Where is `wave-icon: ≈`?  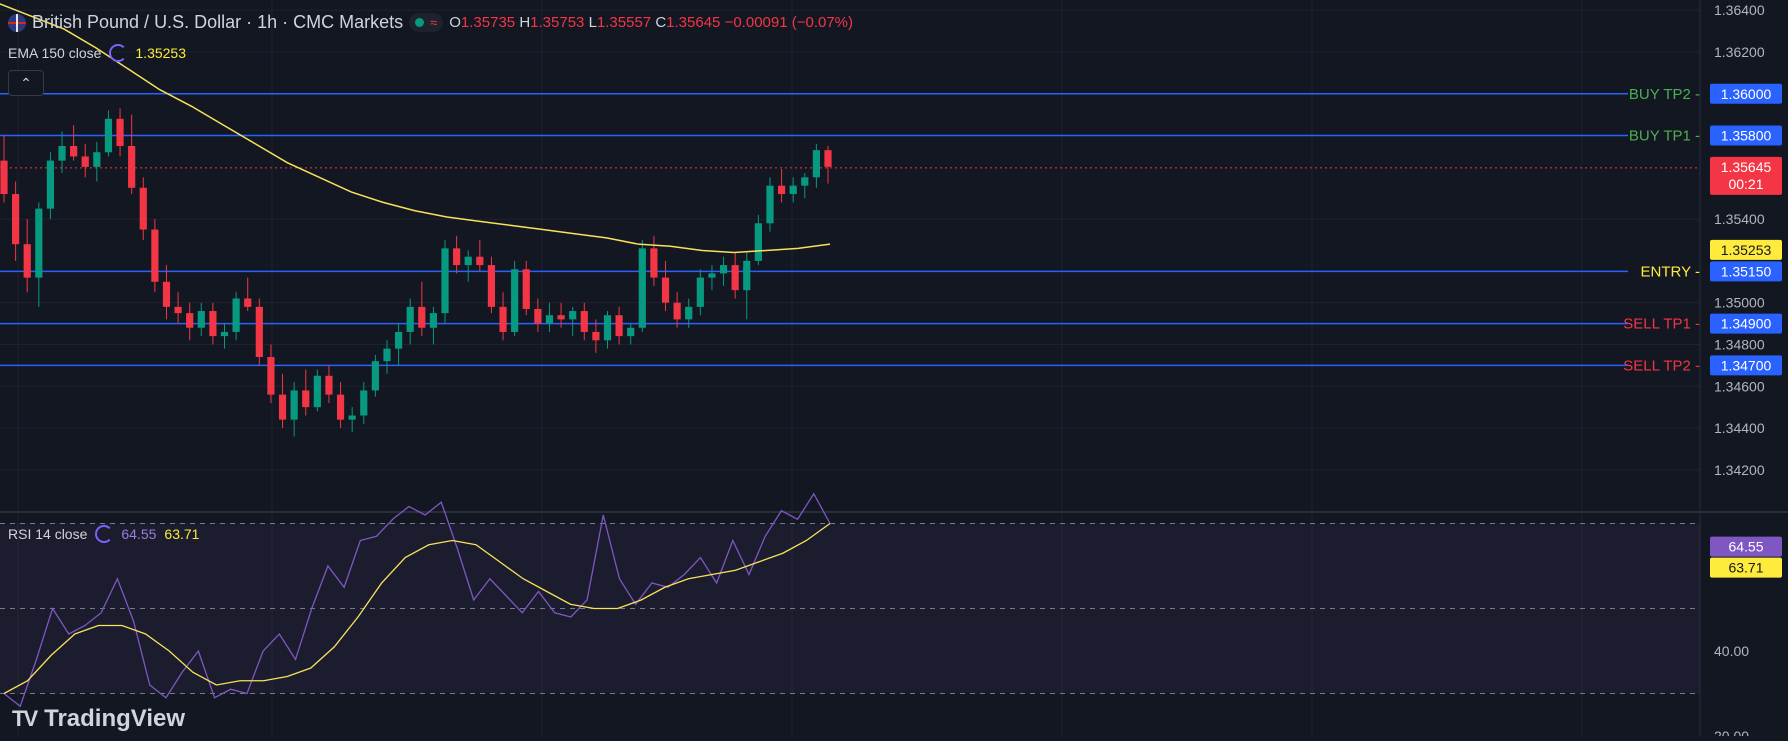
wave-icon: ≈ is located at coordinates (434, 22).